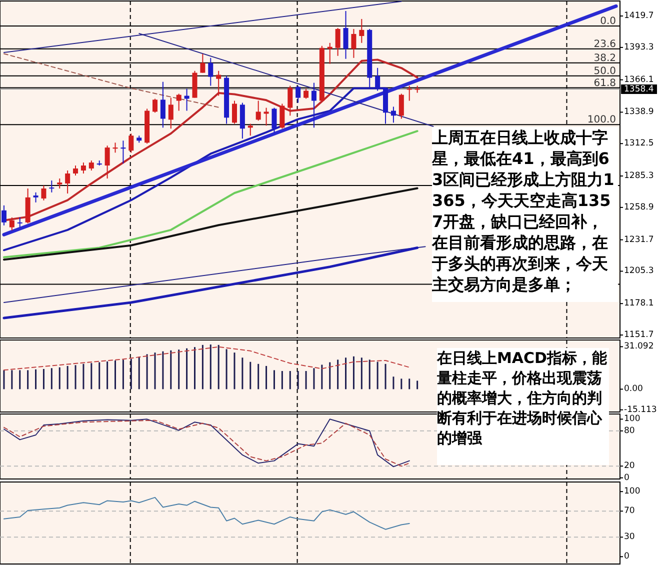  I want to click on annotation: 0.0, so click(608, 21).